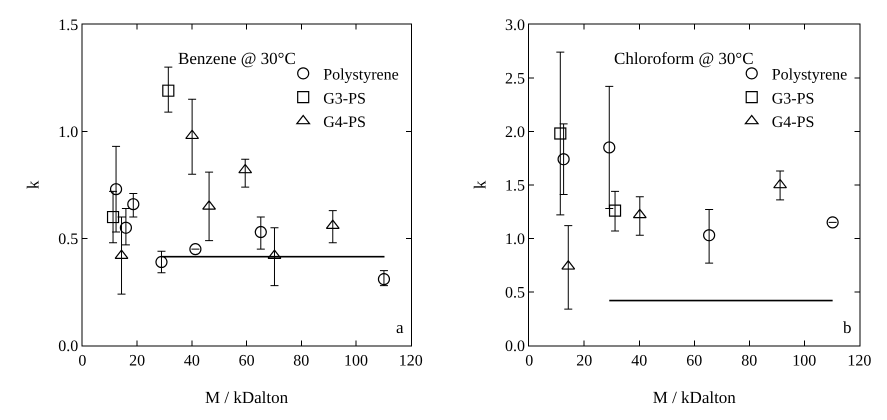 Image resolution: width=887 pixels, height=420 pixels. What do you see at coordinates (515, 25) in the screenshot?
I see `y-tick-label: 3.0` at bounding box center [515, 25].